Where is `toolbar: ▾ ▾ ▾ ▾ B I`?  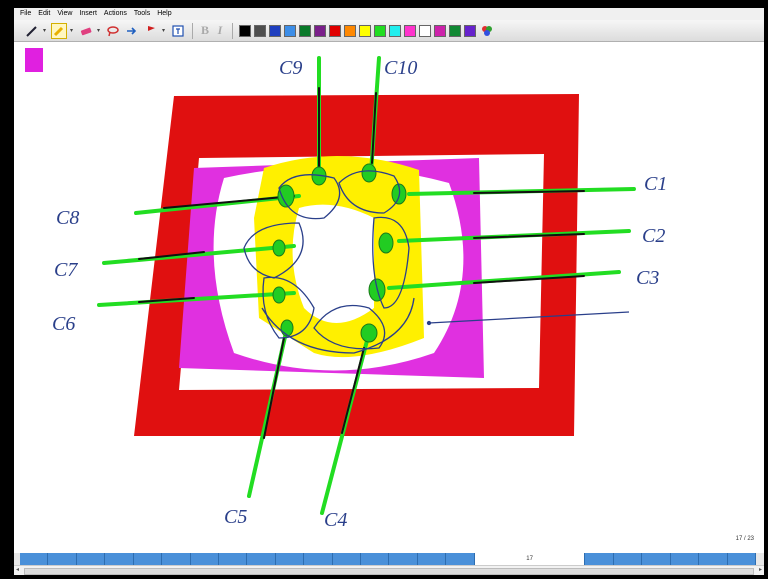
toolbar: ▾ ▾ ▾ ▾ B I is located at coordinates (389, 31).